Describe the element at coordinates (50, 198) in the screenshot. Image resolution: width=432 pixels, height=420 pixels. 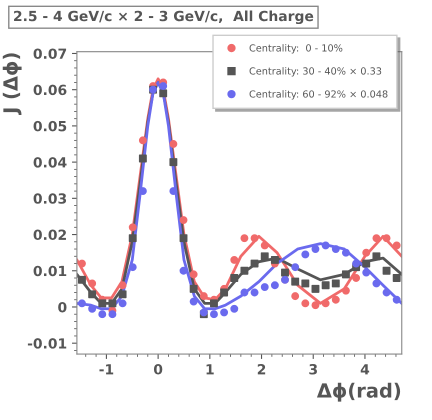
I see `y-tick-label: 0.03` at that location.